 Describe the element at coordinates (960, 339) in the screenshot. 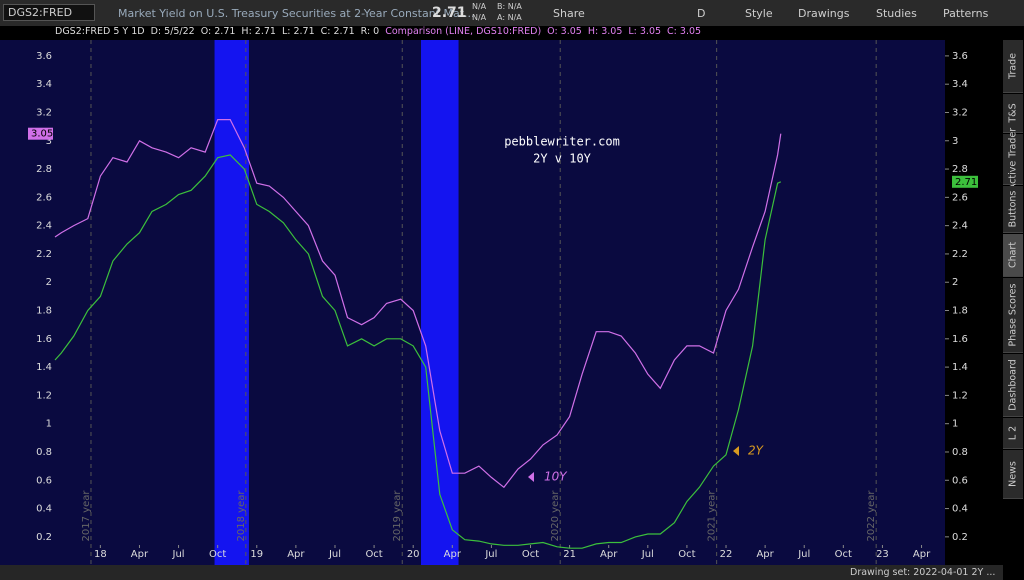

I see `y-tick-label-right: 1.6` at that location.